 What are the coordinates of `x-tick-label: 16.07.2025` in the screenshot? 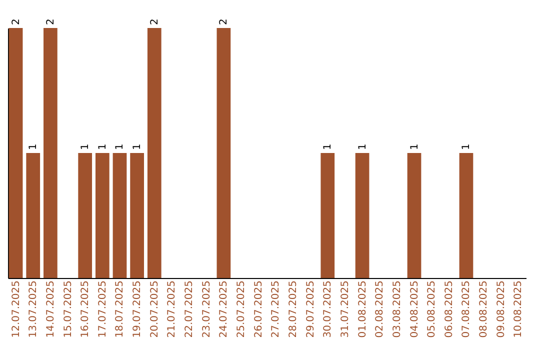 It's located at (86, 309).